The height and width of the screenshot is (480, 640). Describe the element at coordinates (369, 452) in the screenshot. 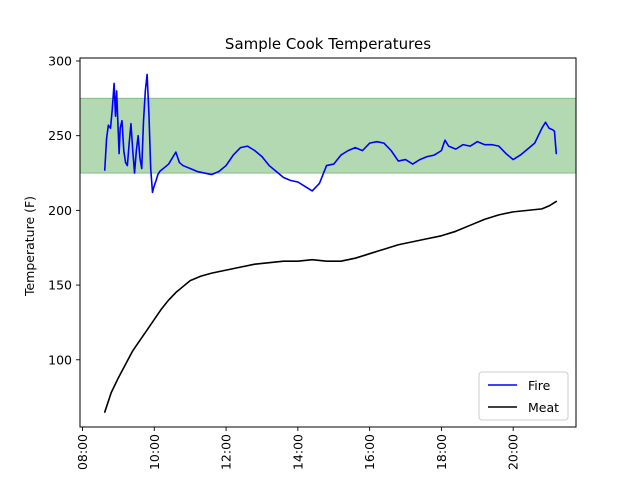

I see `x-tick-label: 16:00` at that location.